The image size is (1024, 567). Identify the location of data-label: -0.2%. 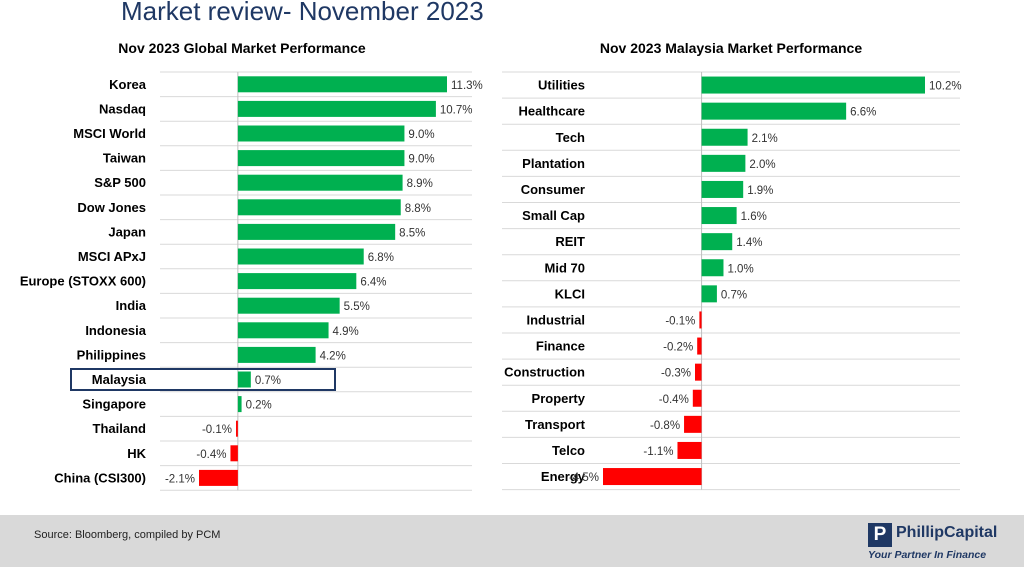
(678, 348).